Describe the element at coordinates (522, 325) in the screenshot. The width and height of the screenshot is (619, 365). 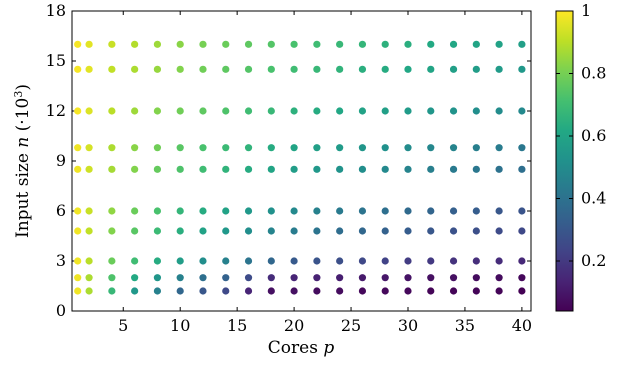
I see `x-tick-label: 40` at that location.